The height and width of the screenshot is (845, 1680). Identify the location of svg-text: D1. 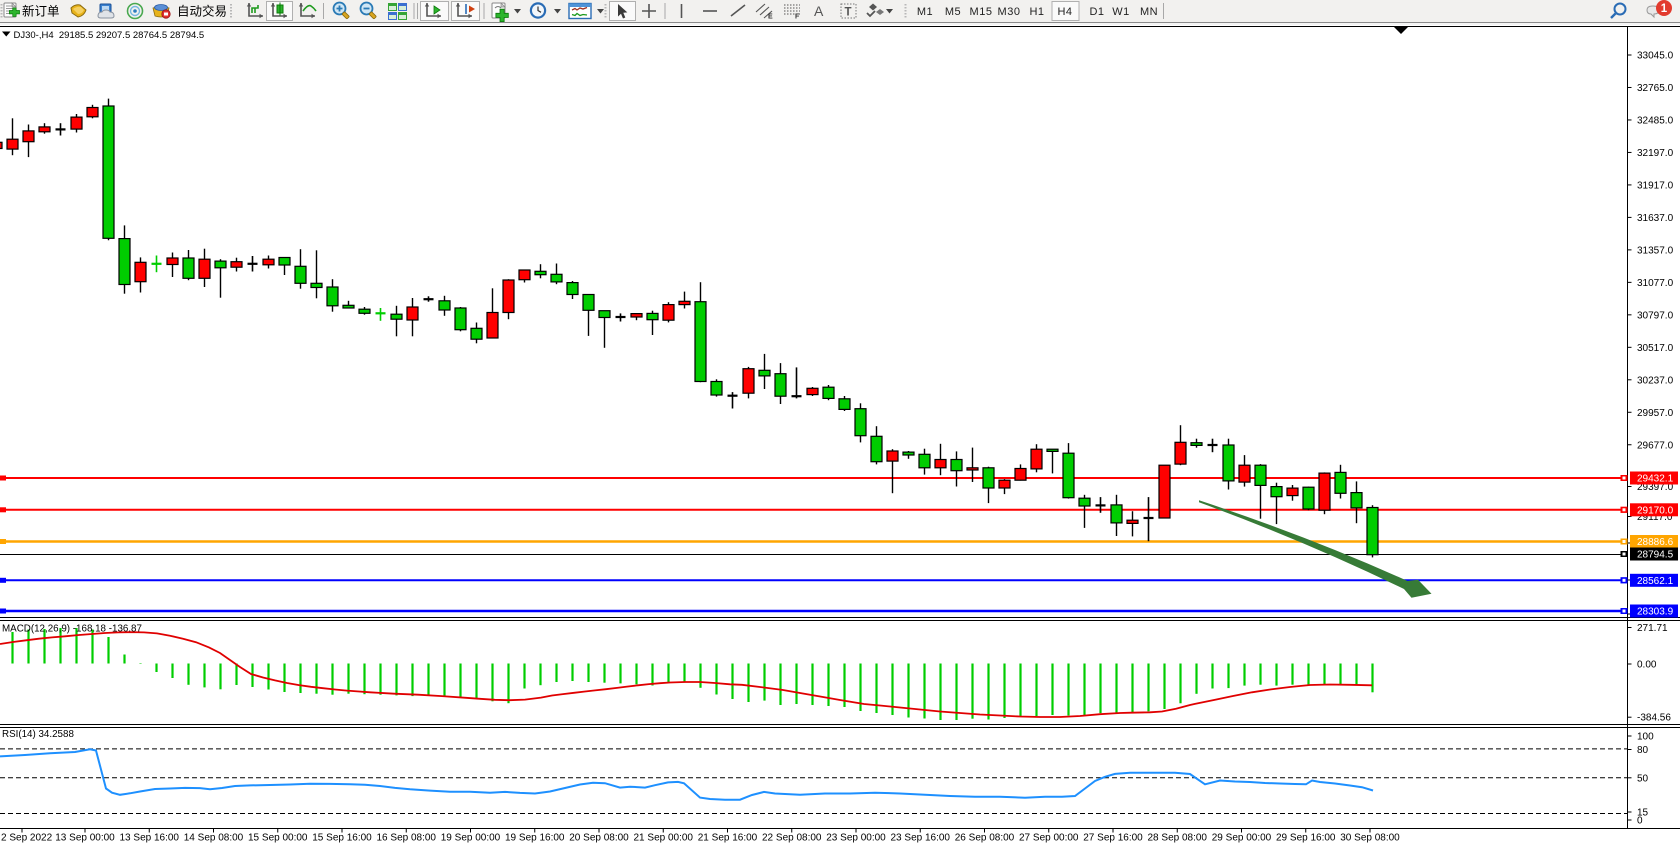
(1096, 12).